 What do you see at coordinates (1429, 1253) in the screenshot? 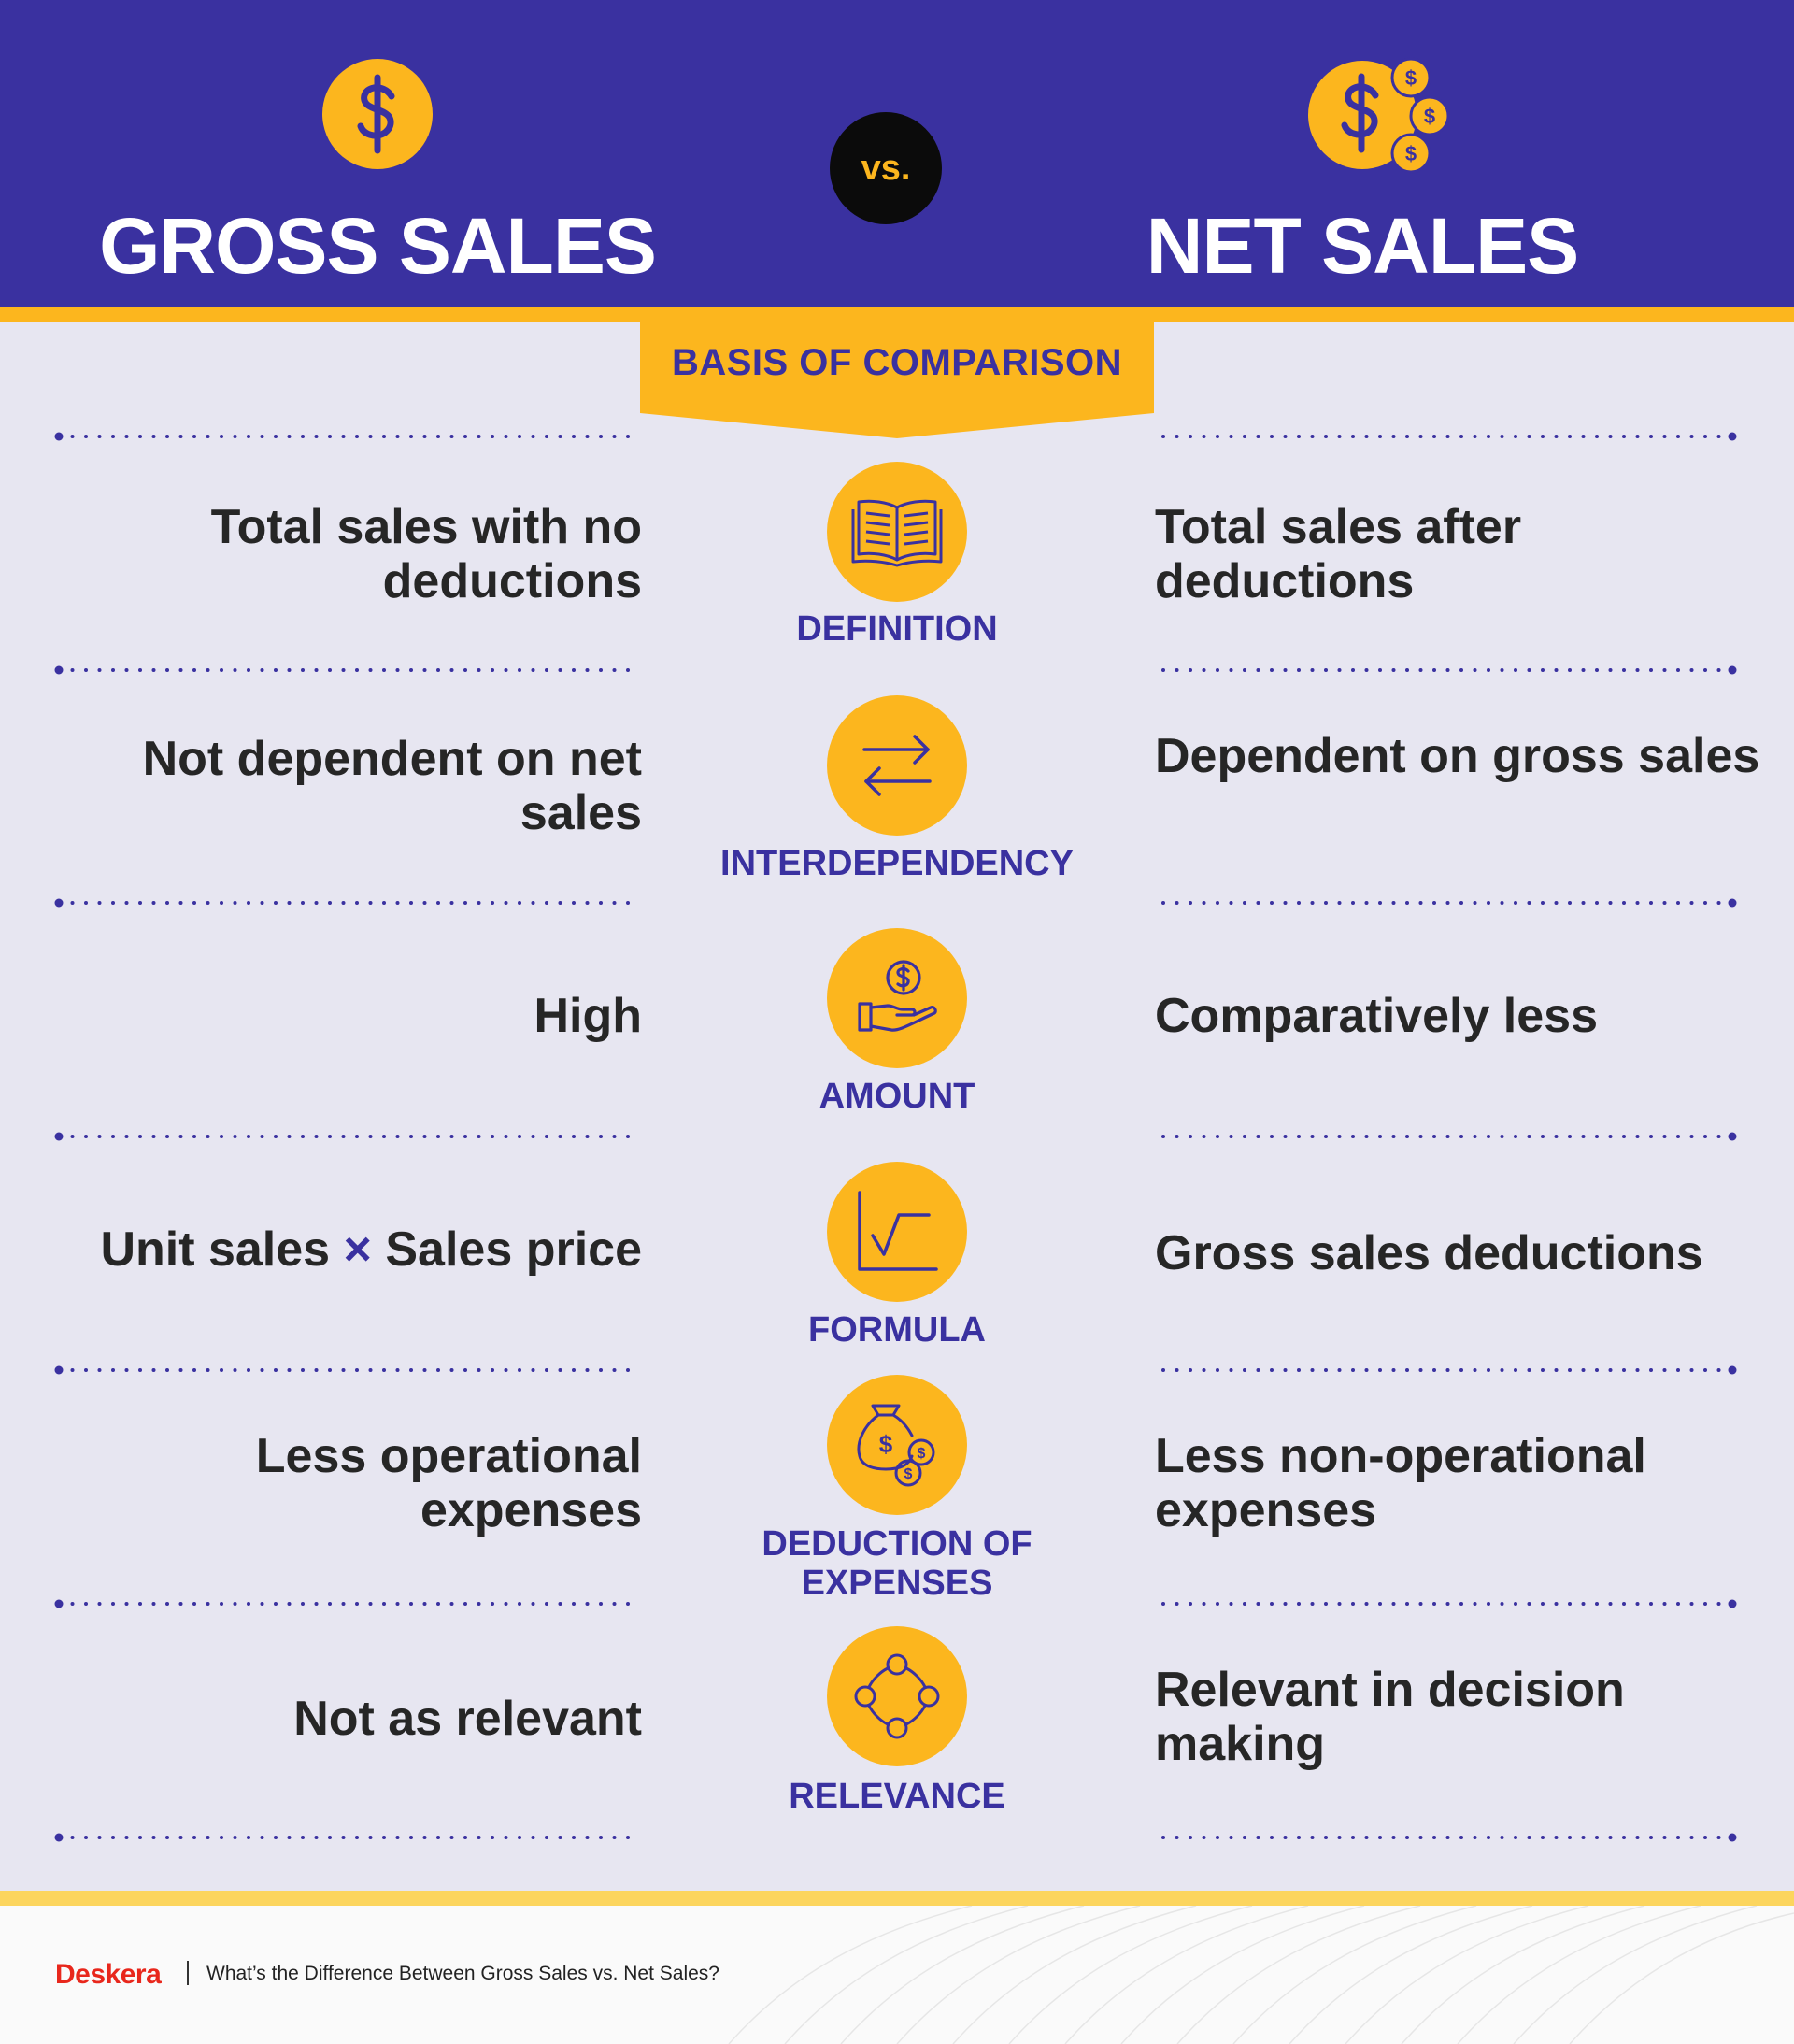
I see `net-formula: Gross sales deductions` at bounding box center [1429, 1253].